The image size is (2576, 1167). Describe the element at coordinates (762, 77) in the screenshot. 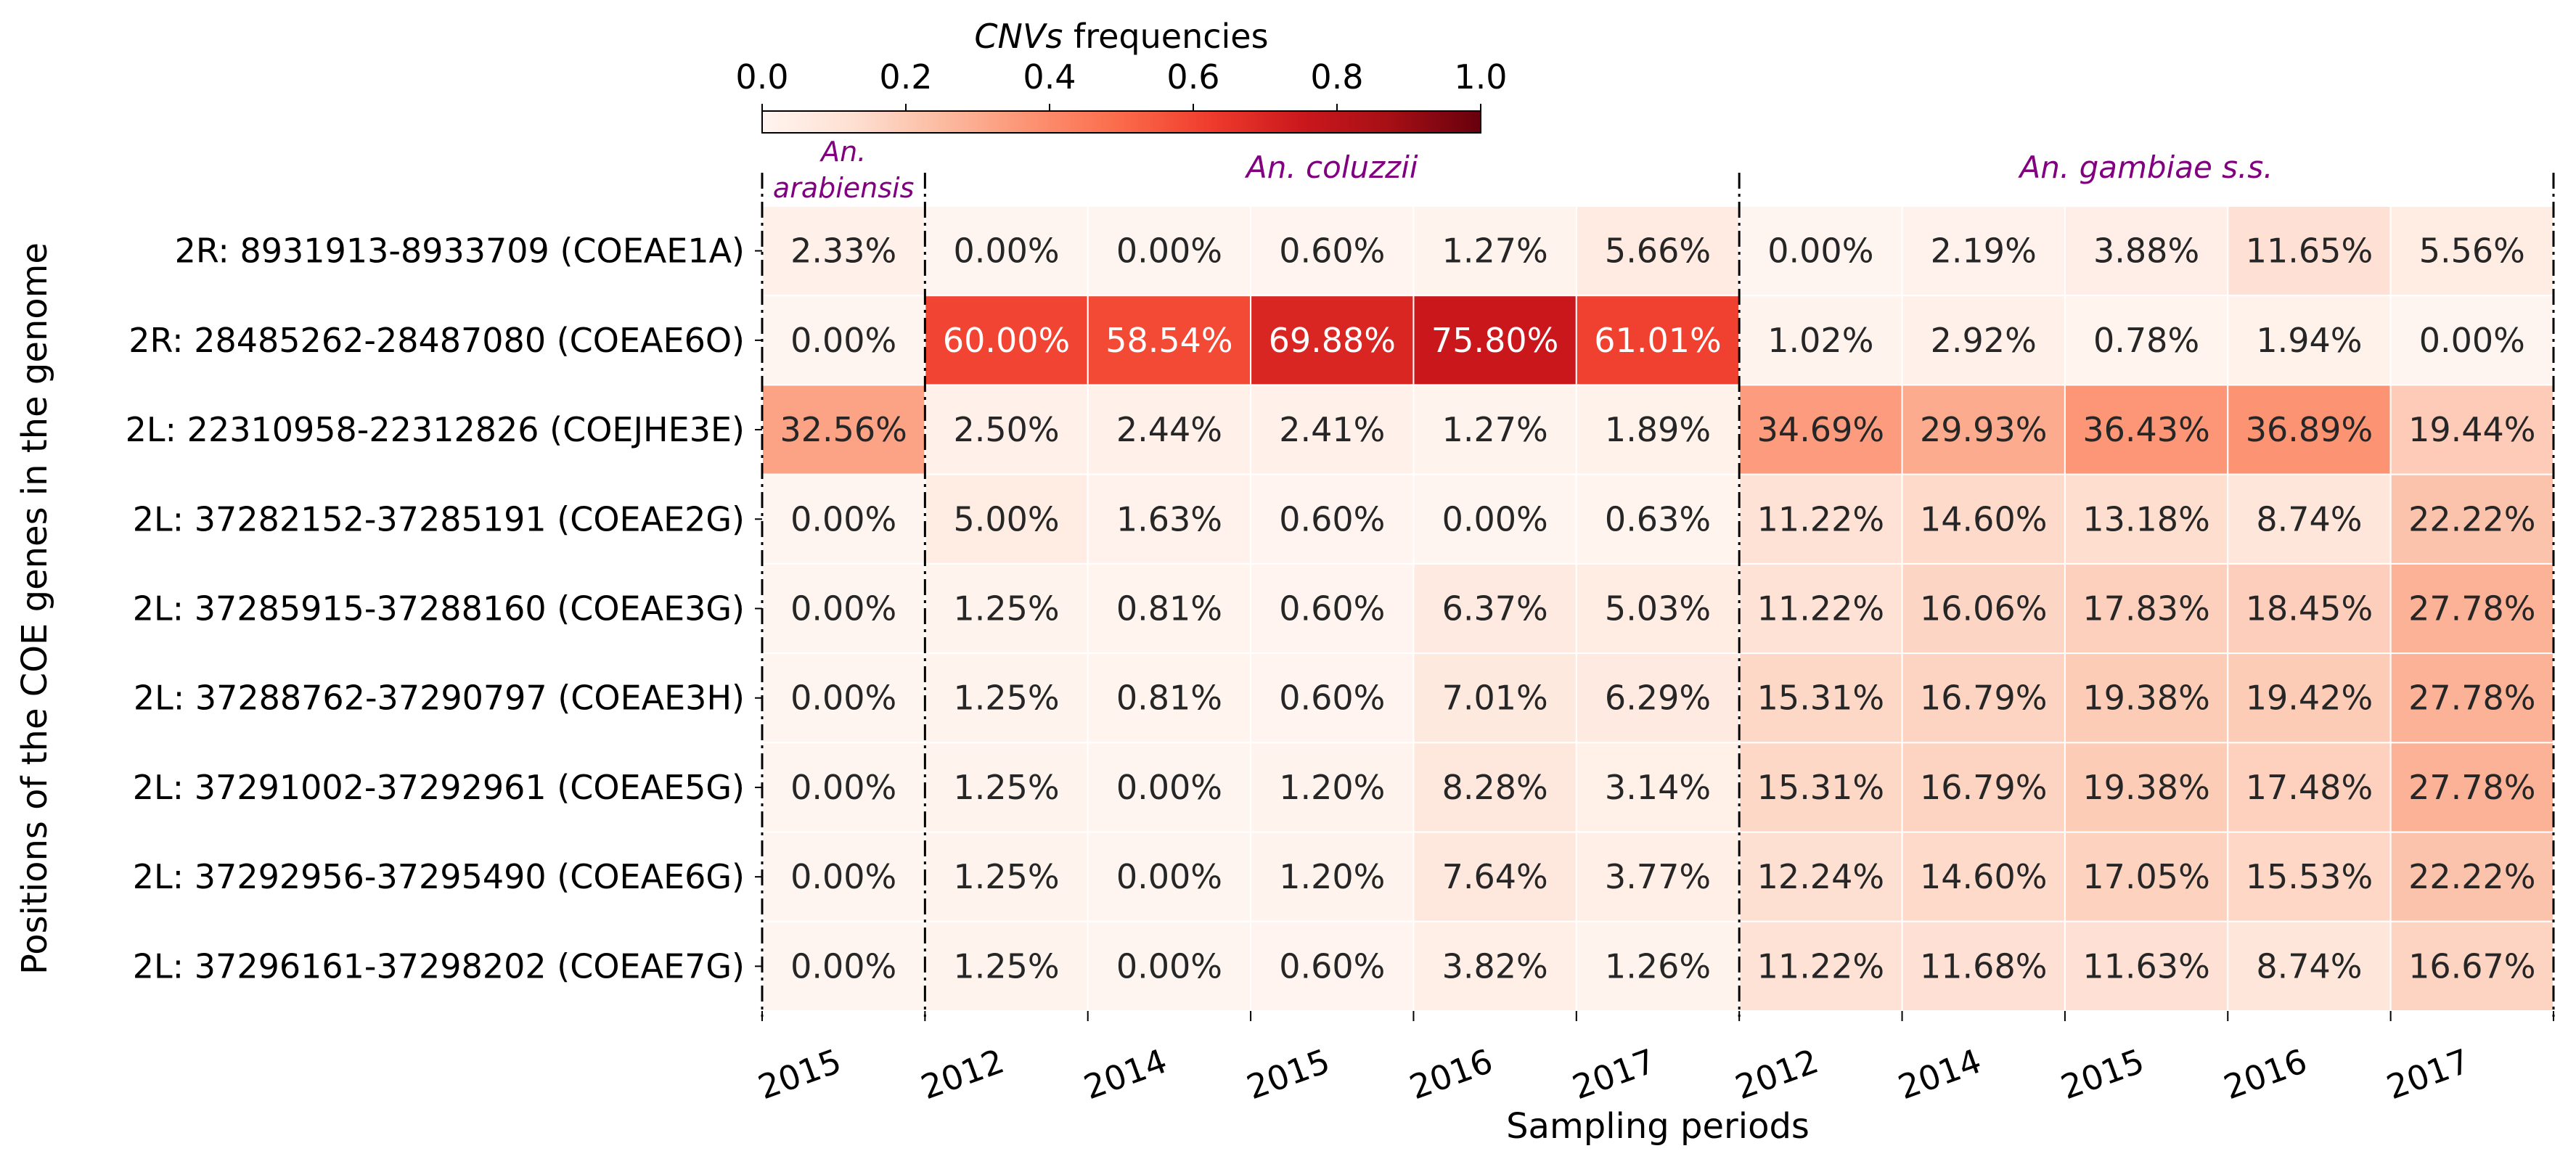

I see `colorbar-tick-label: 0.0` at that location.